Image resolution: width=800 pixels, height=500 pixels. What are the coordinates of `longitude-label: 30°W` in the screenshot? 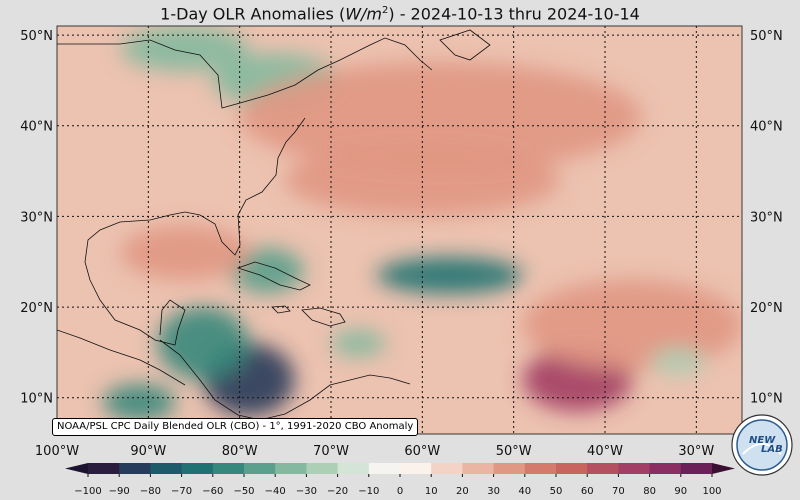 It's located at (696, 451).